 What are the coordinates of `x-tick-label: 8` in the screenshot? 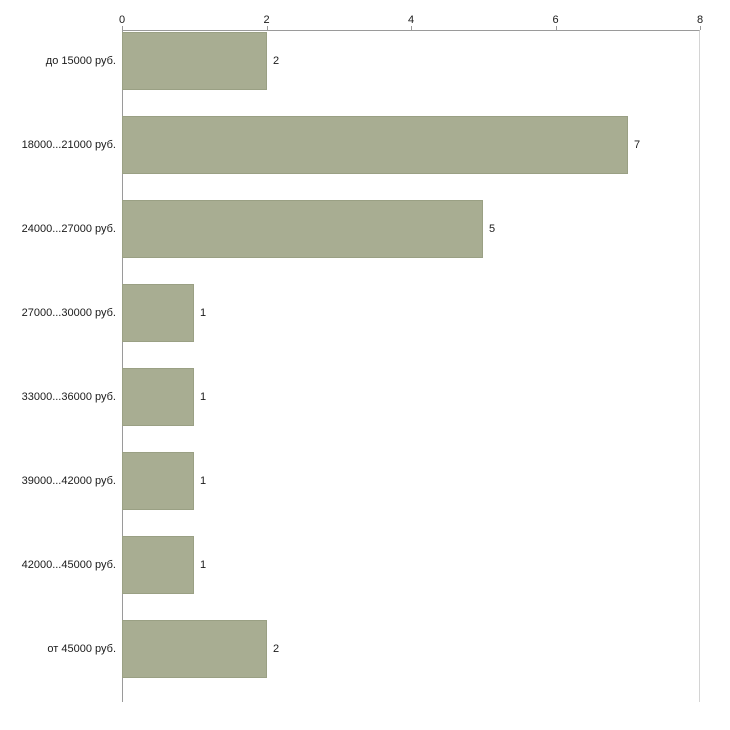 It's located at (700, 20).